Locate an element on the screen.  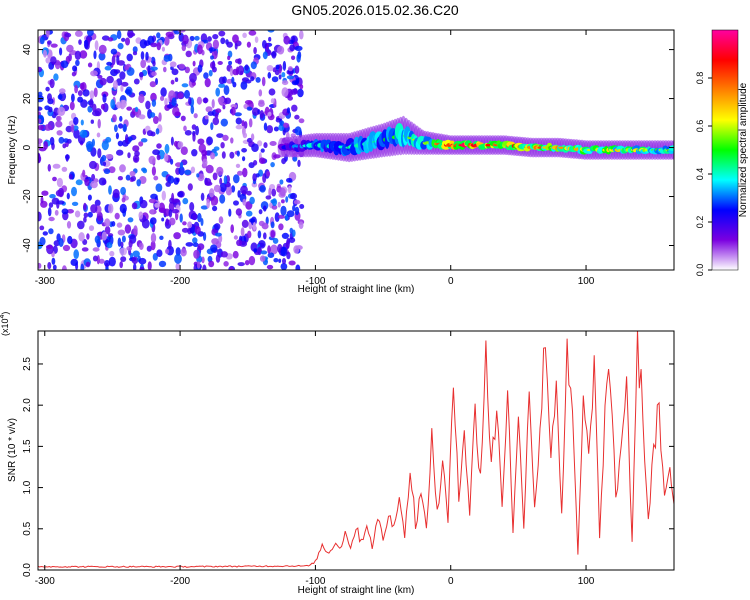
colorbar-ticks: 0.0 0.2 0.4 0.6 0.8 is located at coordinates (703, 174).